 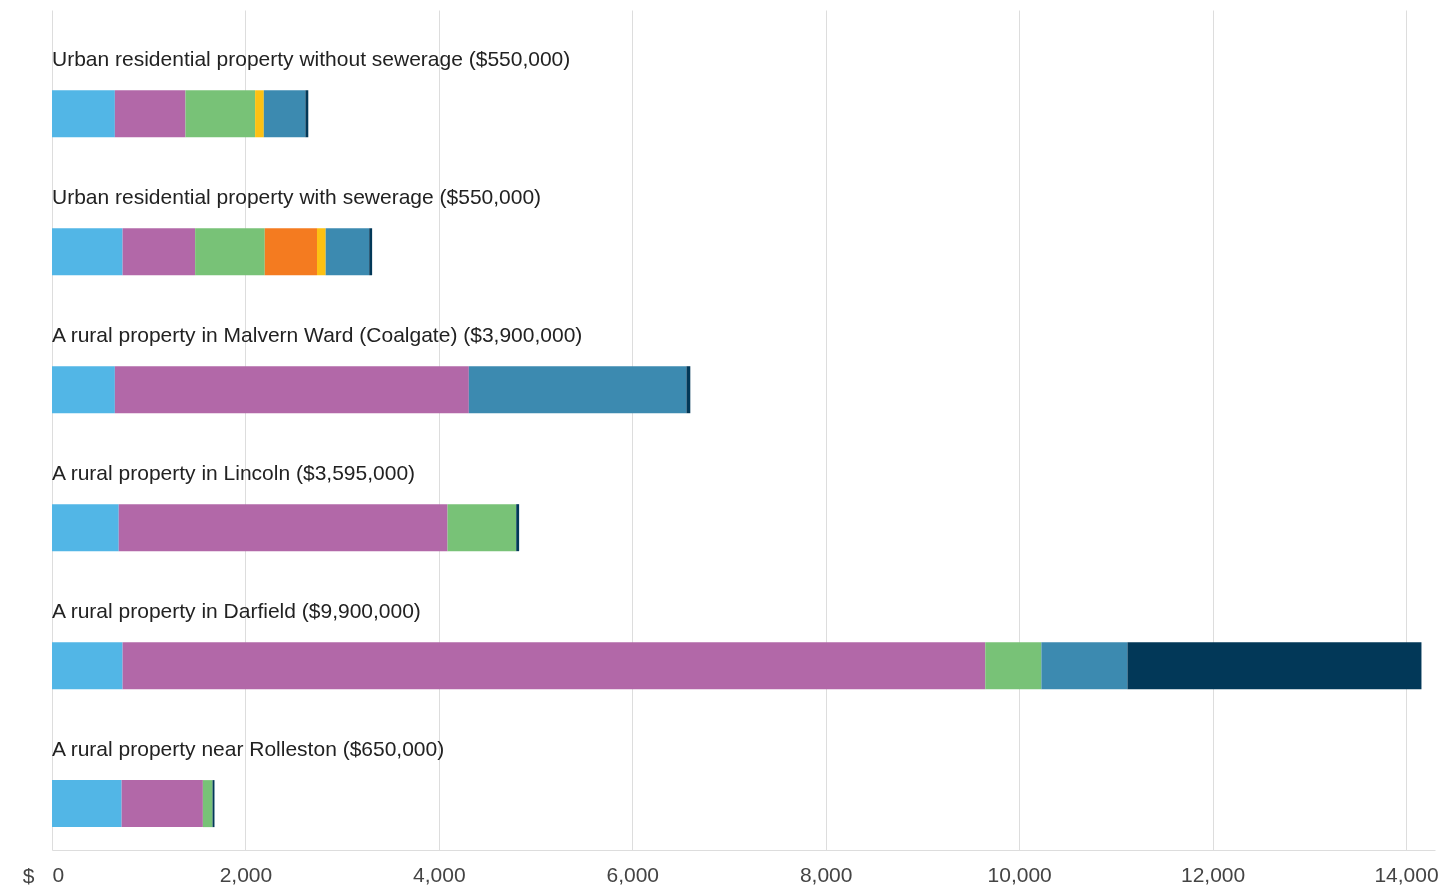 What do you see at coordinates (297, 196) in the screenshot?
I see `y-tick-label: Urban residential property with sewerage ($550,000)` at bounding box center [297, 196].